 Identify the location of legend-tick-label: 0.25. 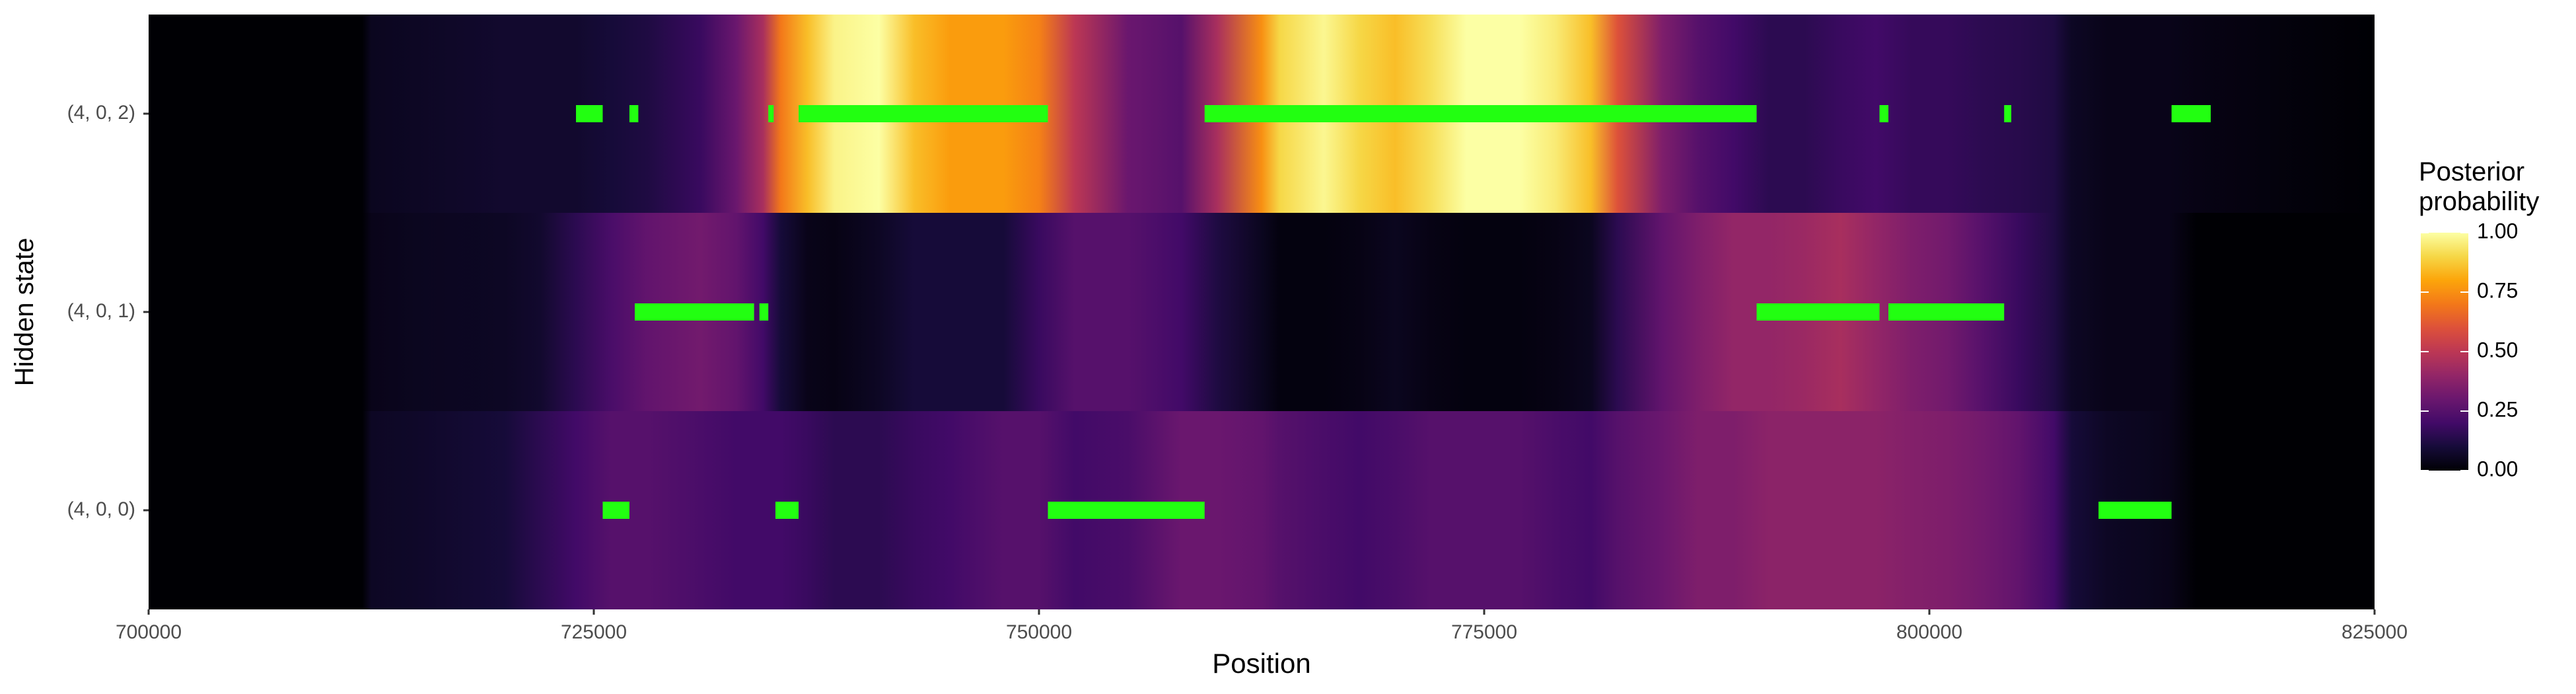
(2497, 409).